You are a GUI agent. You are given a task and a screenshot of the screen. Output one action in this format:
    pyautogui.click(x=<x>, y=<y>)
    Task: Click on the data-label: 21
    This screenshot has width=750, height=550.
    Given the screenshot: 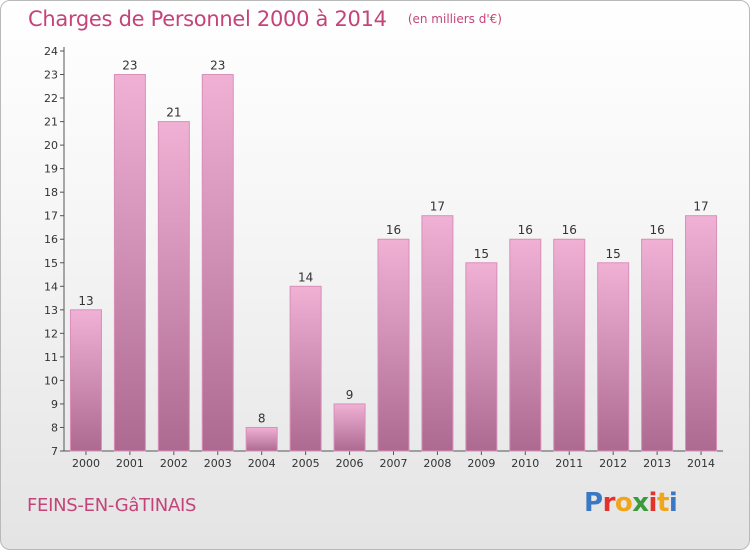 What is the action you would take?
    pyautogui.click(x=173, y=113)
    